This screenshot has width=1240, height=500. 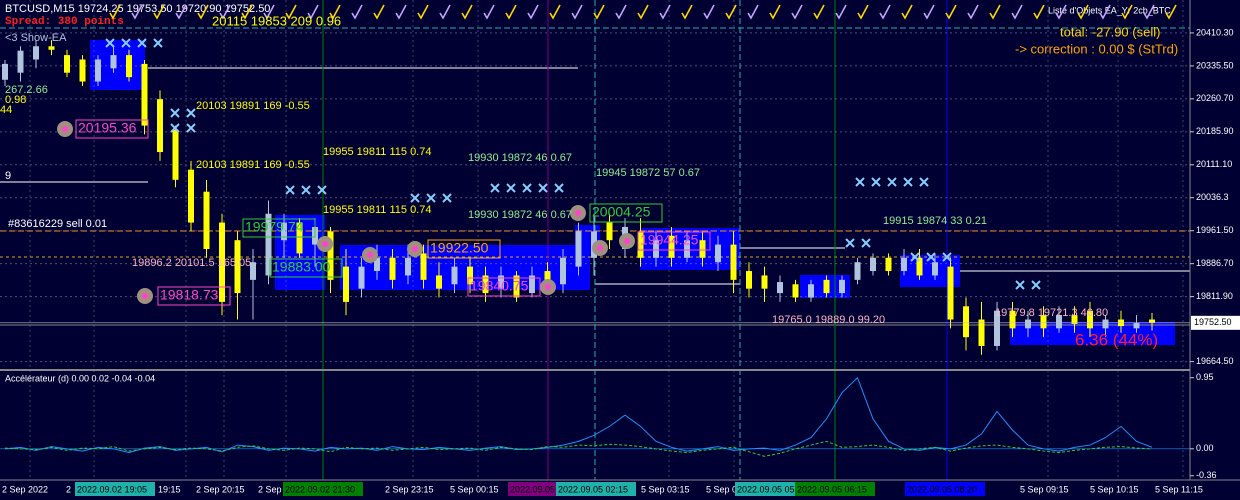 What do you see at coordinates (64, 22) in the screenshot?
I see `spread: Spread: 380 points` at bounding box center [64, 22].